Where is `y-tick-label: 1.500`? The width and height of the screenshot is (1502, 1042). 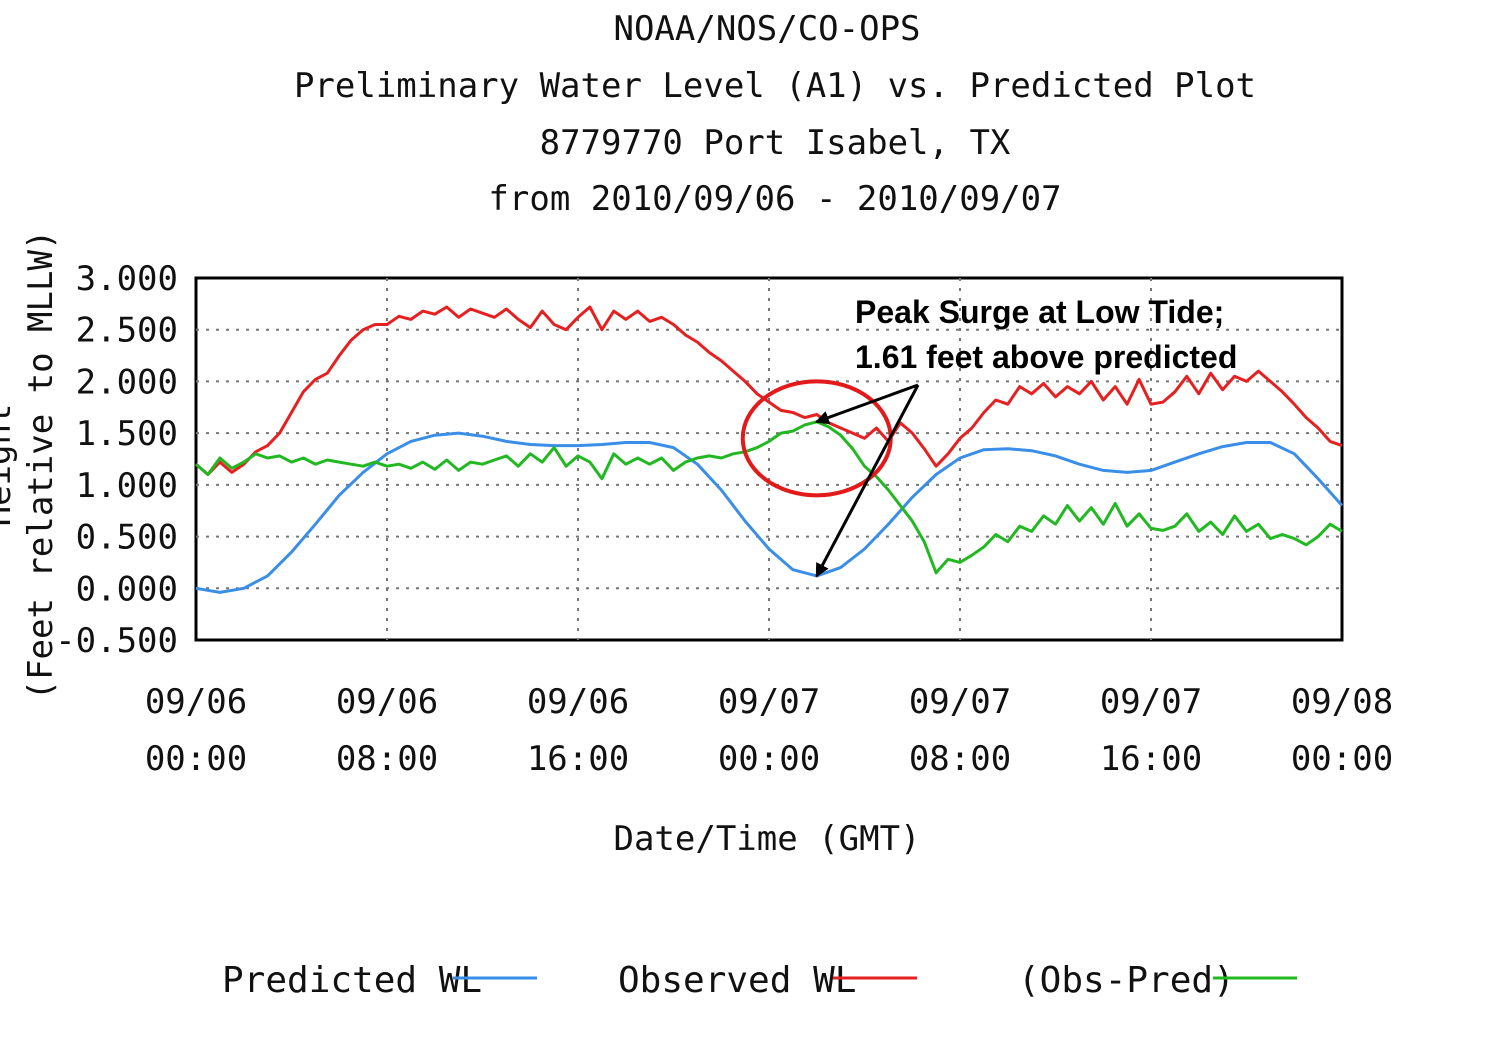
y-tick-label: 1.500 is located at coordinates (127, 434).